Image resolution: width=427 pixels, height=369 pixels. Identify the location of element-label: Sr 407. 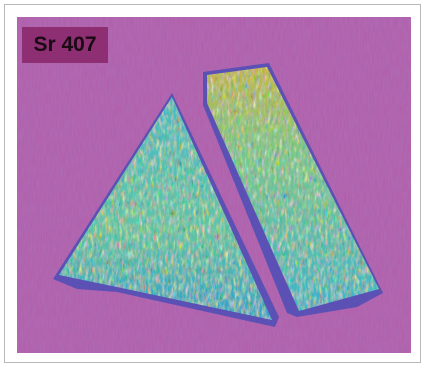
(65, 44).